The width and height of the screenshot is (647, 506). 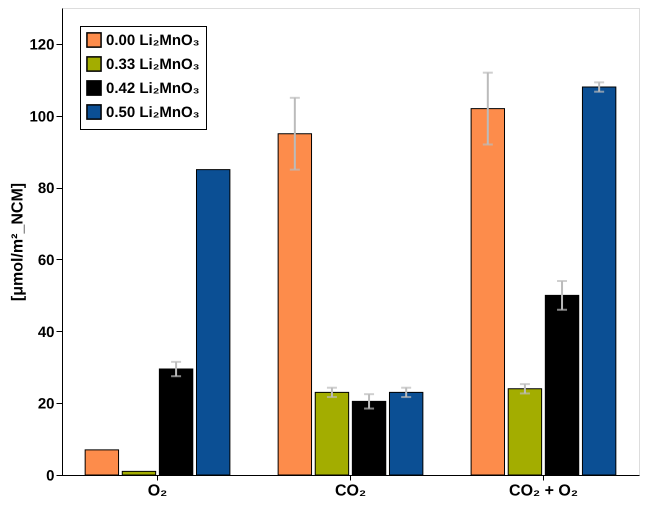 What do you see at coordinates (46, 404) in the screenshot?
I see `y-tick-label: 20` at bounding box center [46, 404].